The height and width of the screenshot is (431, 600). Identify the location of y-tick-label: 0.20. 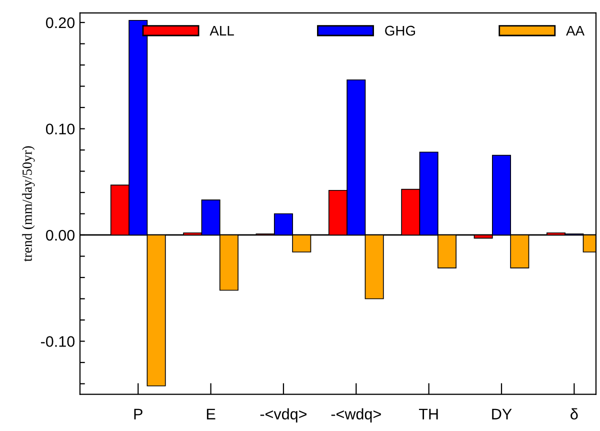
(60, 22).